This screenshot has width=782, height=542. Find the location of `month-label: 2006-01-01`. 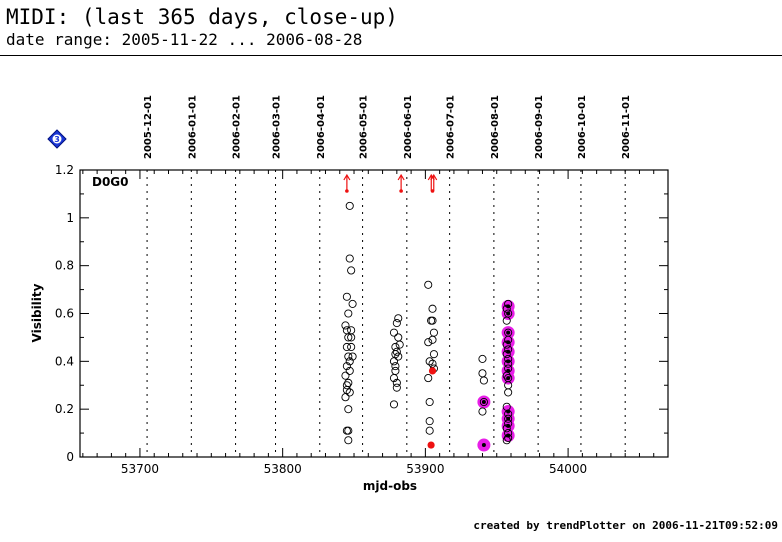

month-label: 2006-01-01 is located at coordinates (192, 127).